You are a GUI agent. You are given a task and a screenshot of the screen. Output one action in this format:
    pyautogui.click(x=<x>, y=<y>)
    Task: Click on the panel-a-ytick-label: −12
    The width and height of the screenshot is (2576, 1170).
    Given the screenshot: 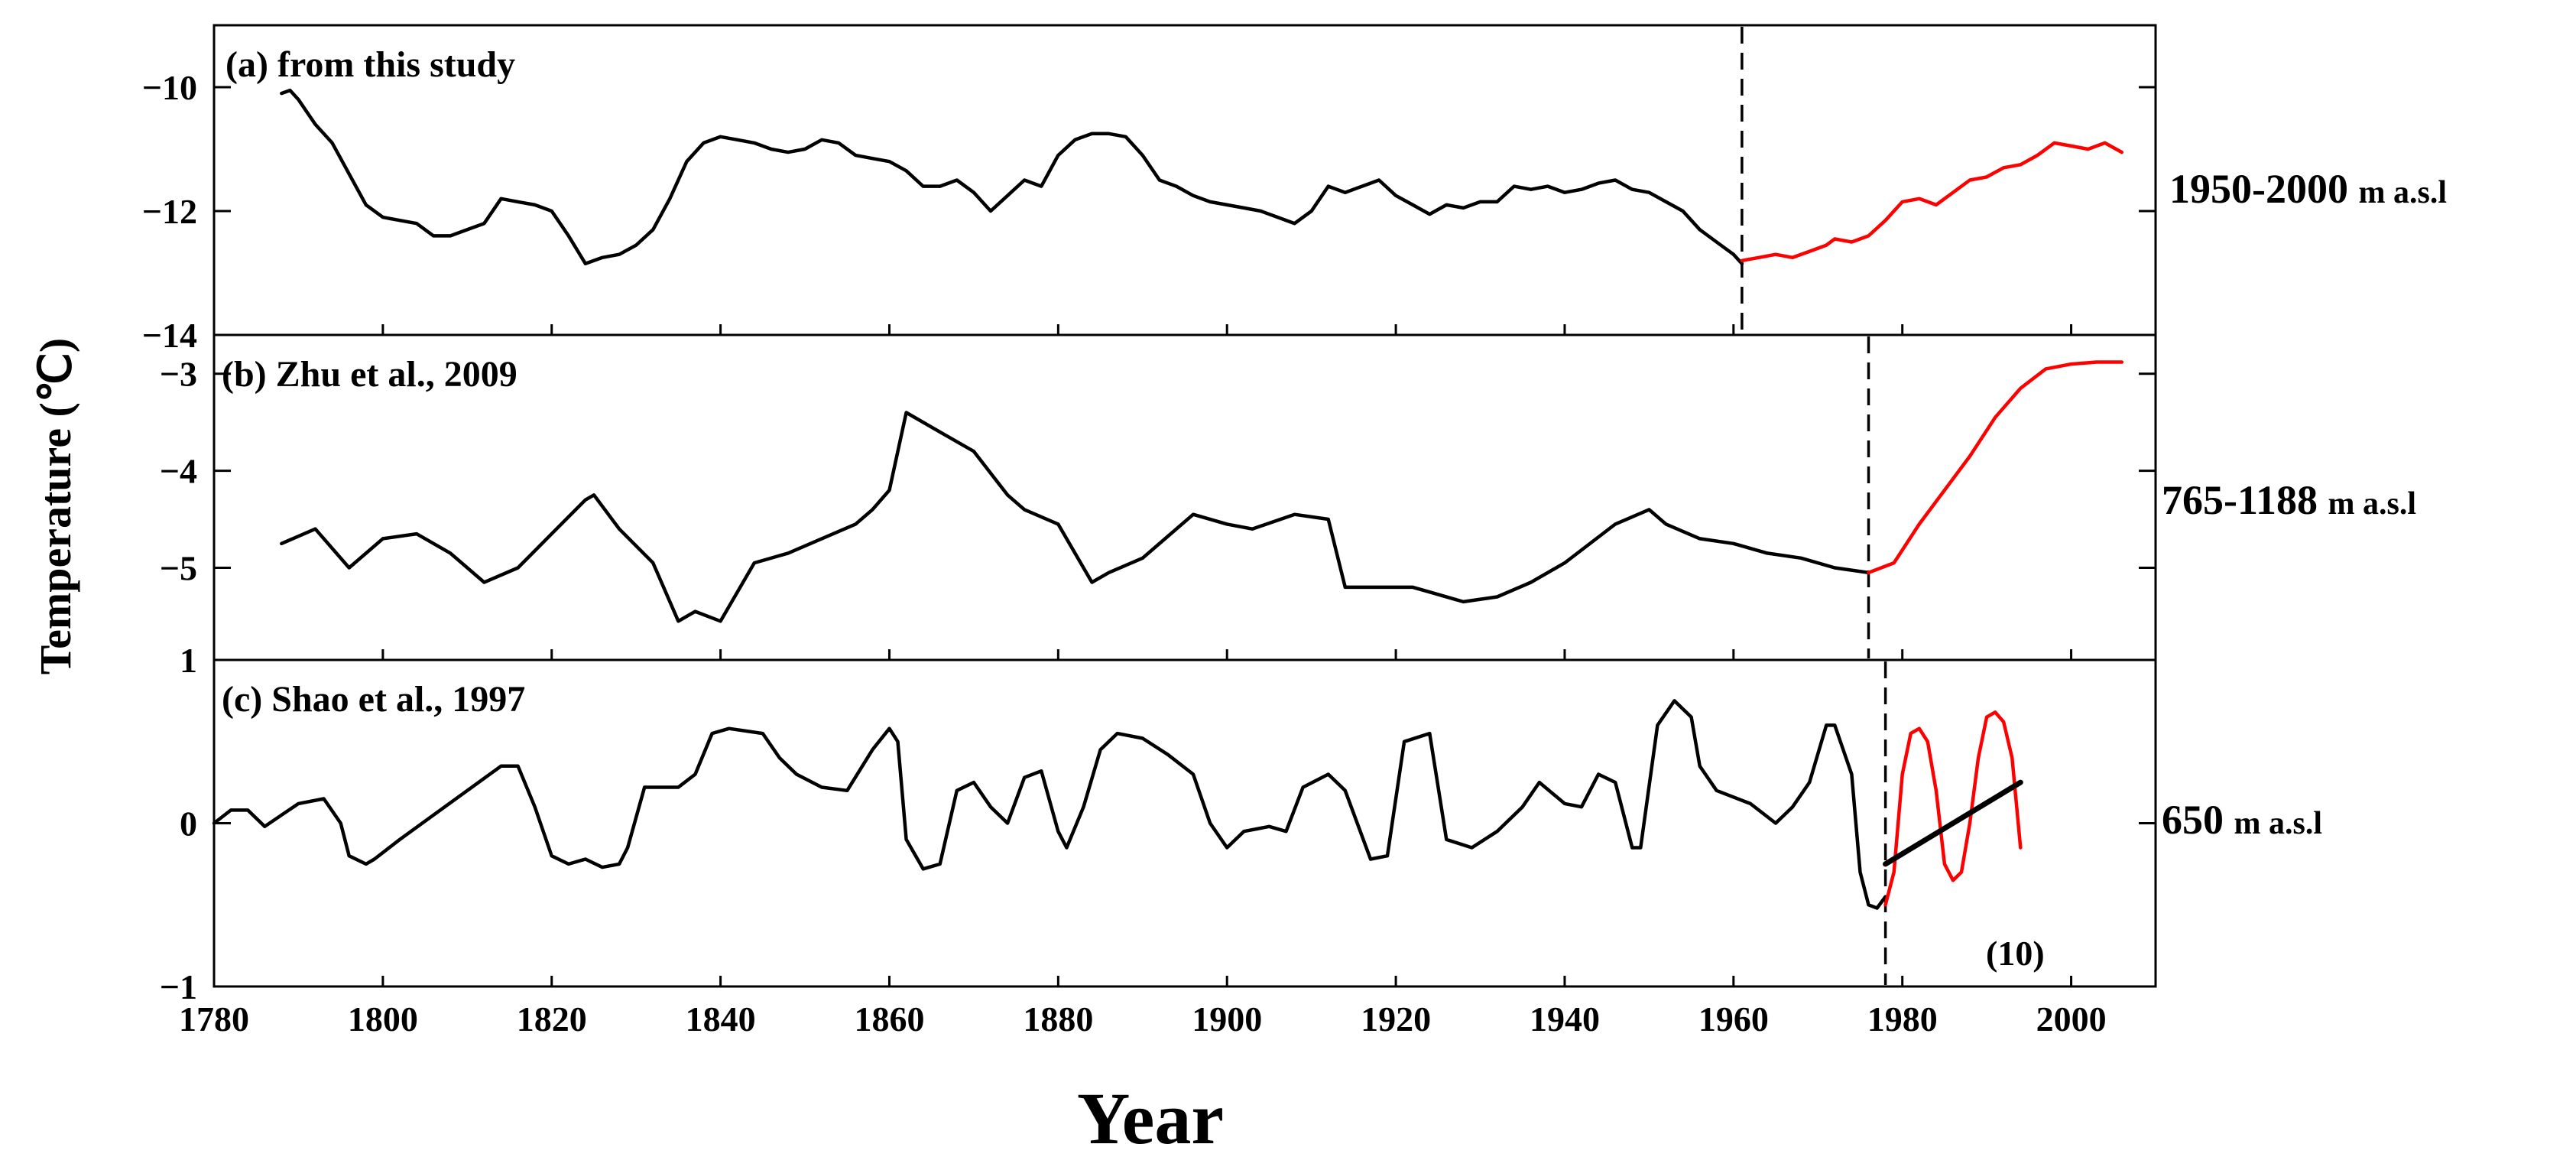 What is the action you would take?
    pyautogui.click(x=169, y=211)
    